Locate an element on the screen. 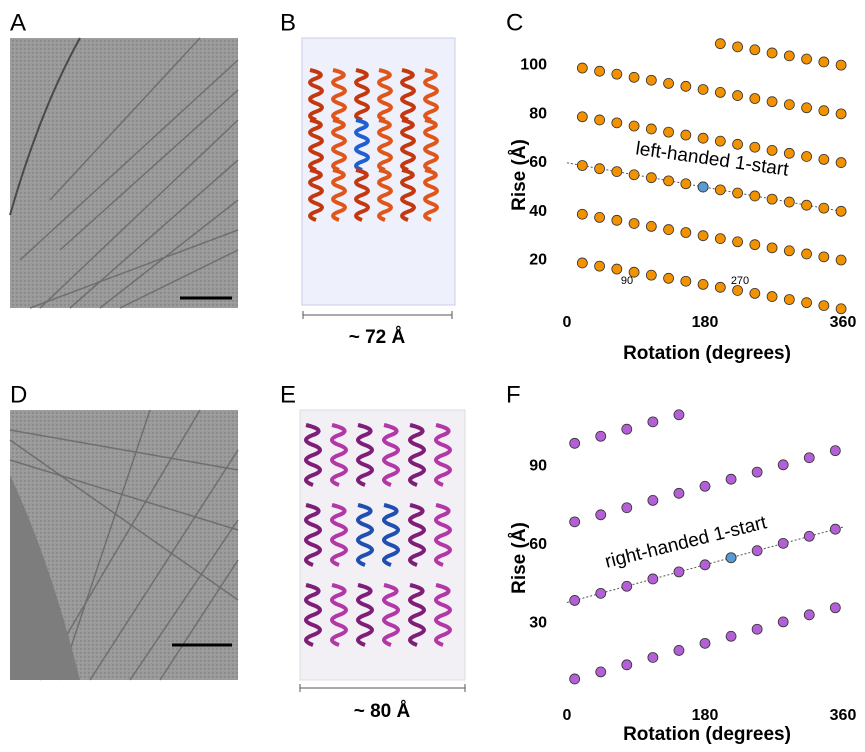 Image resolution: width=865 pixels, height=752 pixels. panel-label: F is located at coordinates (513, 394).